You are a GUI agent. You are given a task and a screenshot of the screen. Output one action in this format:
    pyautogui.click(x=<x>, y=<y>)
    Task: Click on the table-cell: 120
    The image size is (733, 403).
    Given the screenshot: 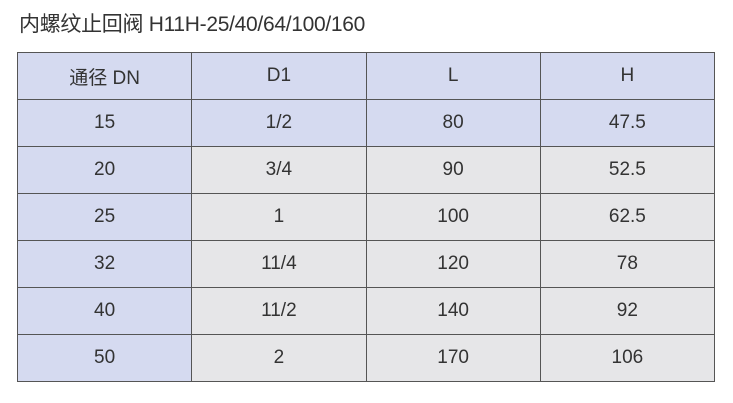 What is the action you would take?
    pyautogui.click(x=453, y=264)
    